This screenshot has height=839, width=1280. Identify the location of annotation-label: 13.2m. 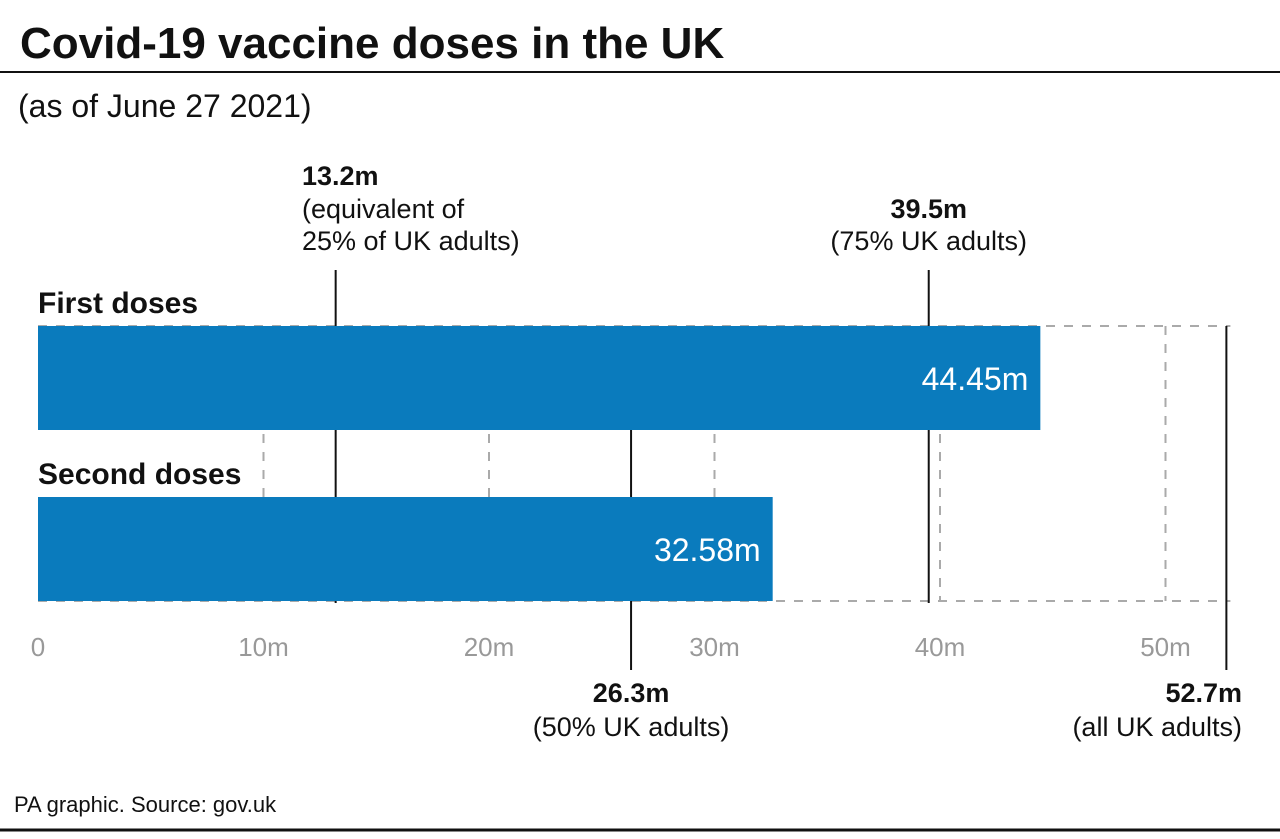
(340, 176).